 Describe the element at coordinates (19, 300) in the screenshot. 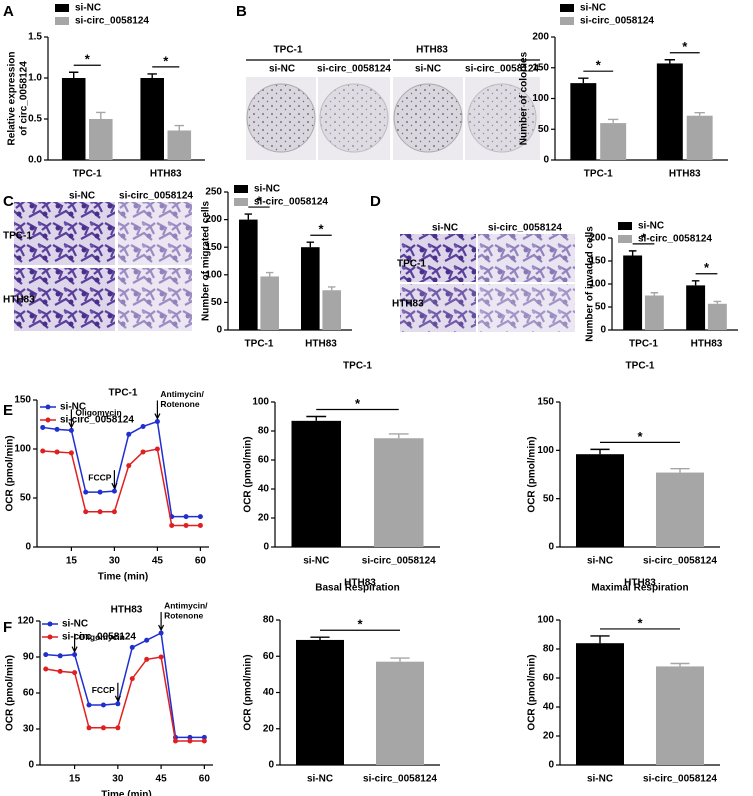

I see `row-label: HTH83` at that location.